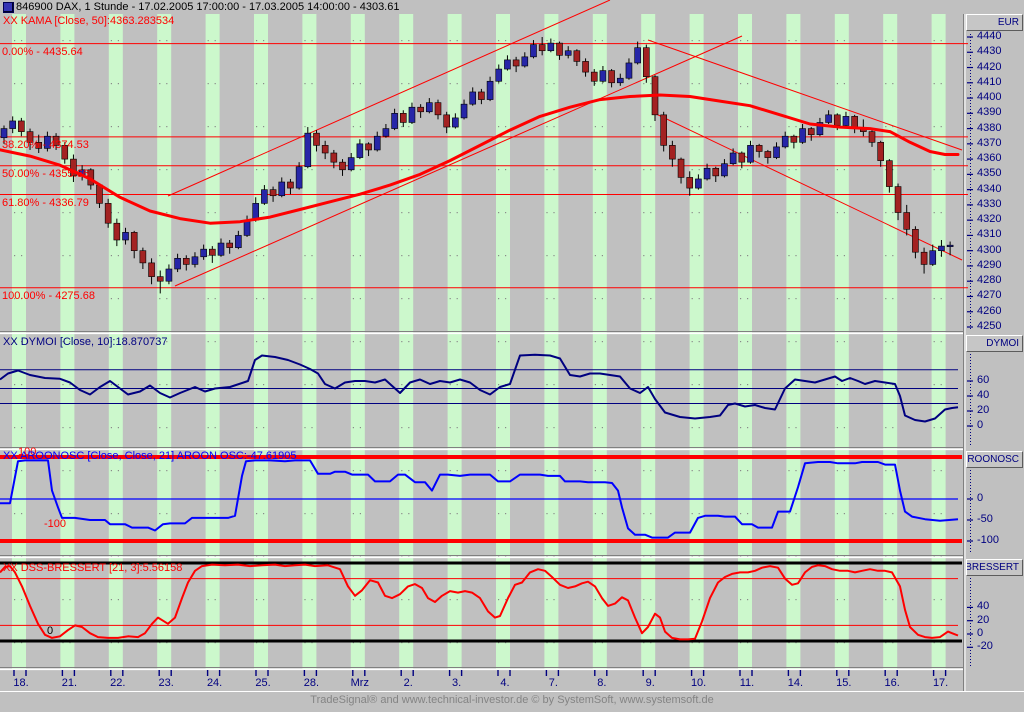 This screenshot has height=712, width=1024. What do you see at coordinates (983, 395) in the screenshot?
I see `dymoi-axis-label: 40` at bounding box center [983, 395].